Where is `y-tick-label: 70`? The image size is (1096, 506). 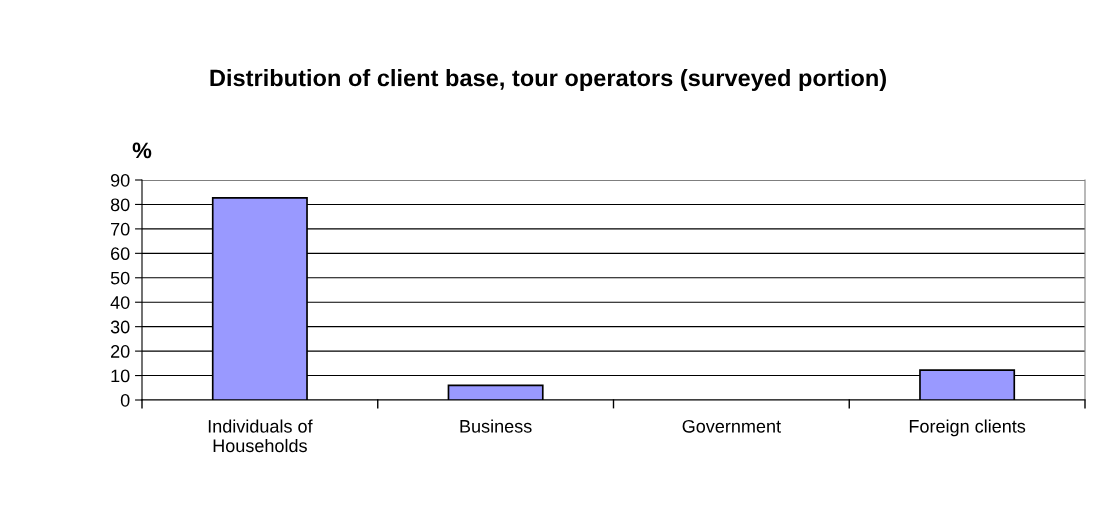
y-tick-label: 70 is located at coordinates (120, 229).